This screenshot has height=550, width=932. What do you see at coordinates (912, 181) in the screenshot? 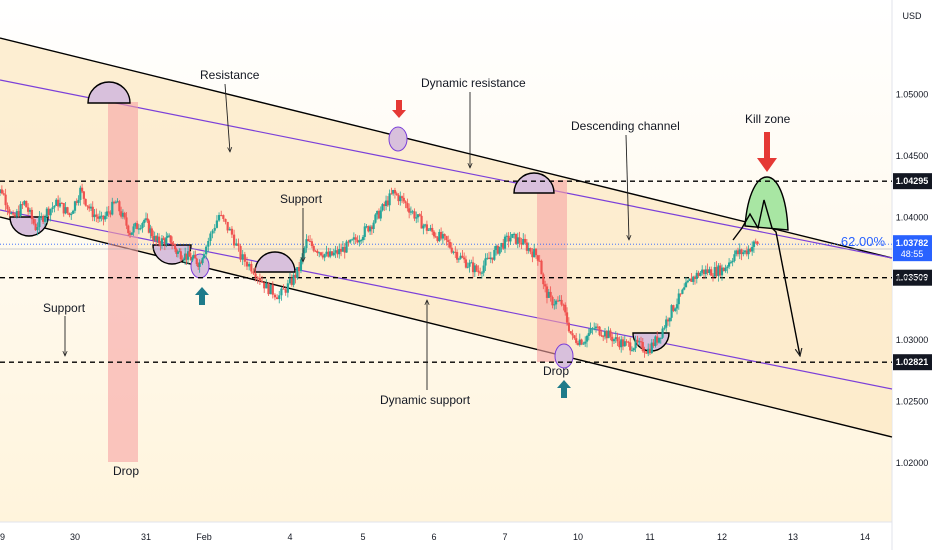
I see `key-level-tag` at bounding box center [912, 181].